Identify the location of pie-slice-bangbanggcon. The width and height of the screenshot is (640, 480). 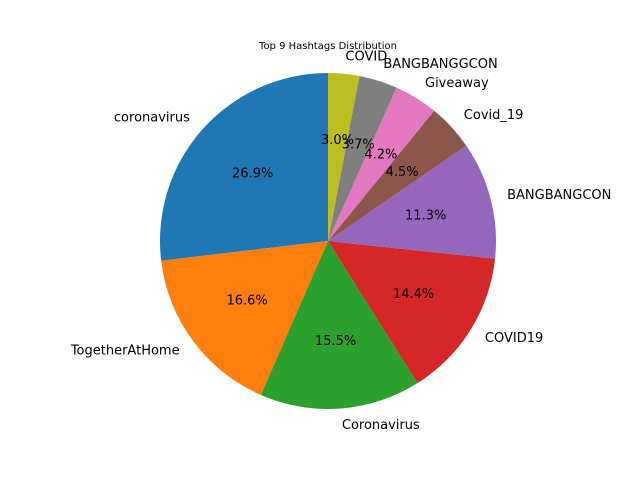
(362, 158).